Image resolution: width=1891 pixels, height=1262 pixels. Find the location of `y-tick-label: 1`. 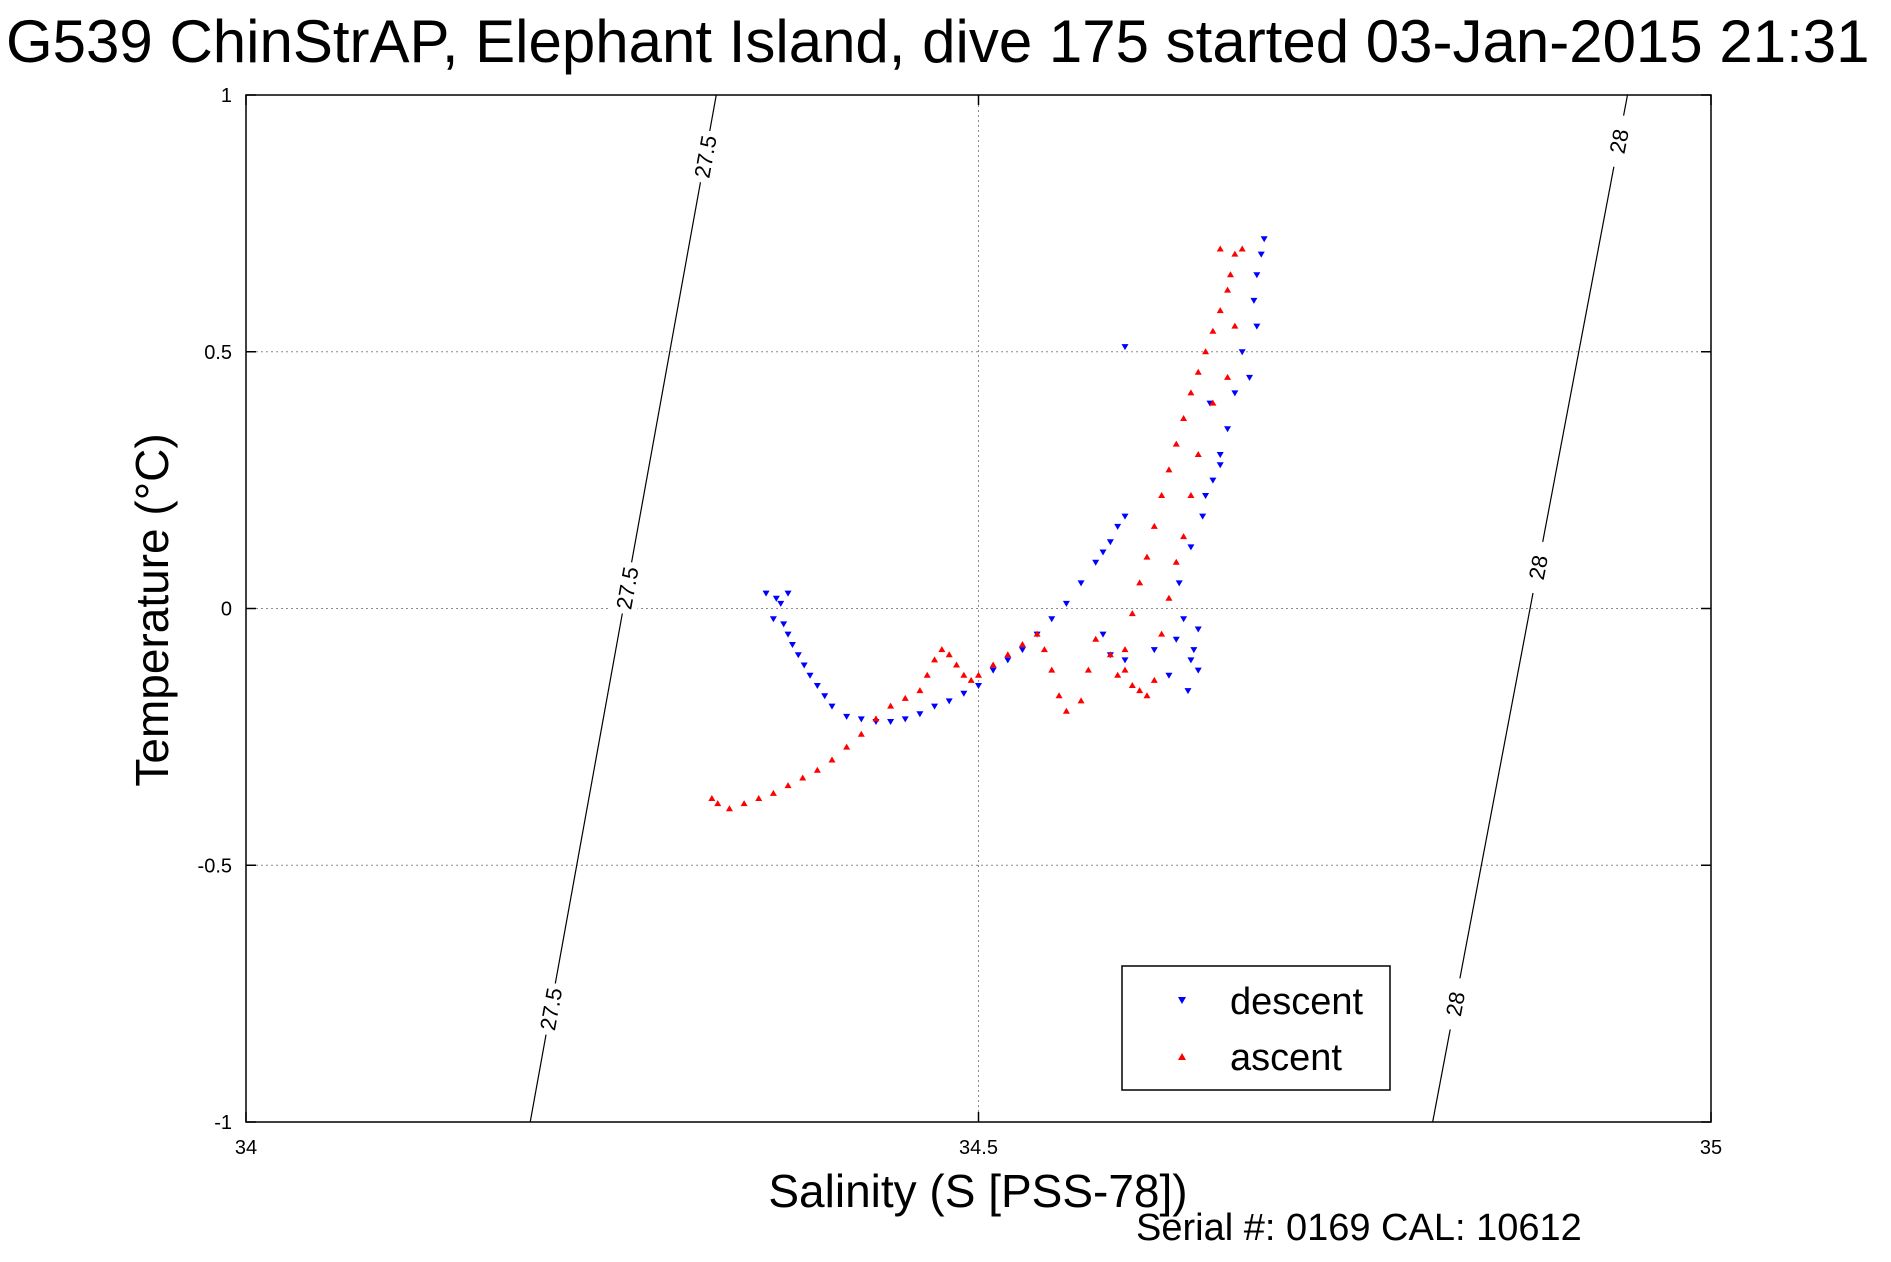

y-tick-label: 1 is located at coordinates (226, 96).